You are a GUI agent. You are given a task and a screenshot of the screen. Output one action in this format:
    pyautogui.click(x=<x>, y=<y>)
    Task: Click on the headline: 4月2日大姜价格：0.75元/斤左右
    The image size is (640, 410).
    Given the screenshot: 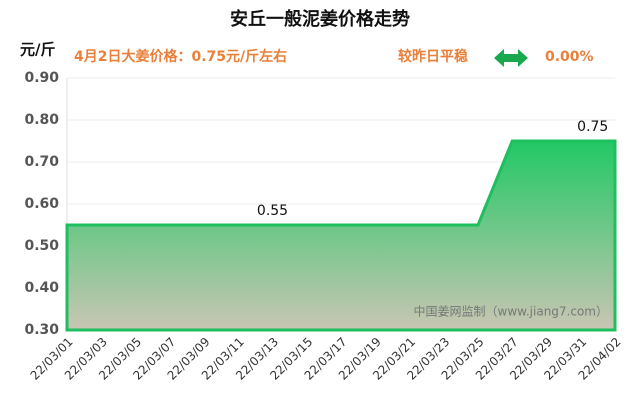 What is the action you would take?
    pyautogui.click(x=180, y=56)
    